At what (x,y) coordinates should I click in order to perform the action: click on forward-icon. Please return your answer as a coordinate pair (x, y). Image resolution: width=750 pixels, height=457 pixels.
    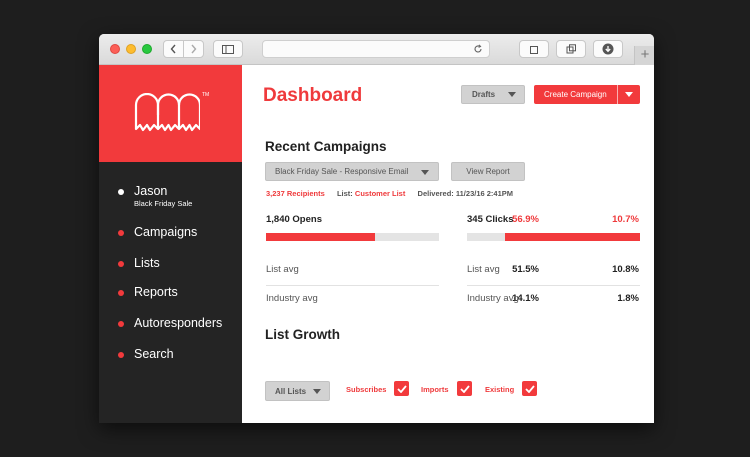
    Looking at the image, I should click on (194, 49).